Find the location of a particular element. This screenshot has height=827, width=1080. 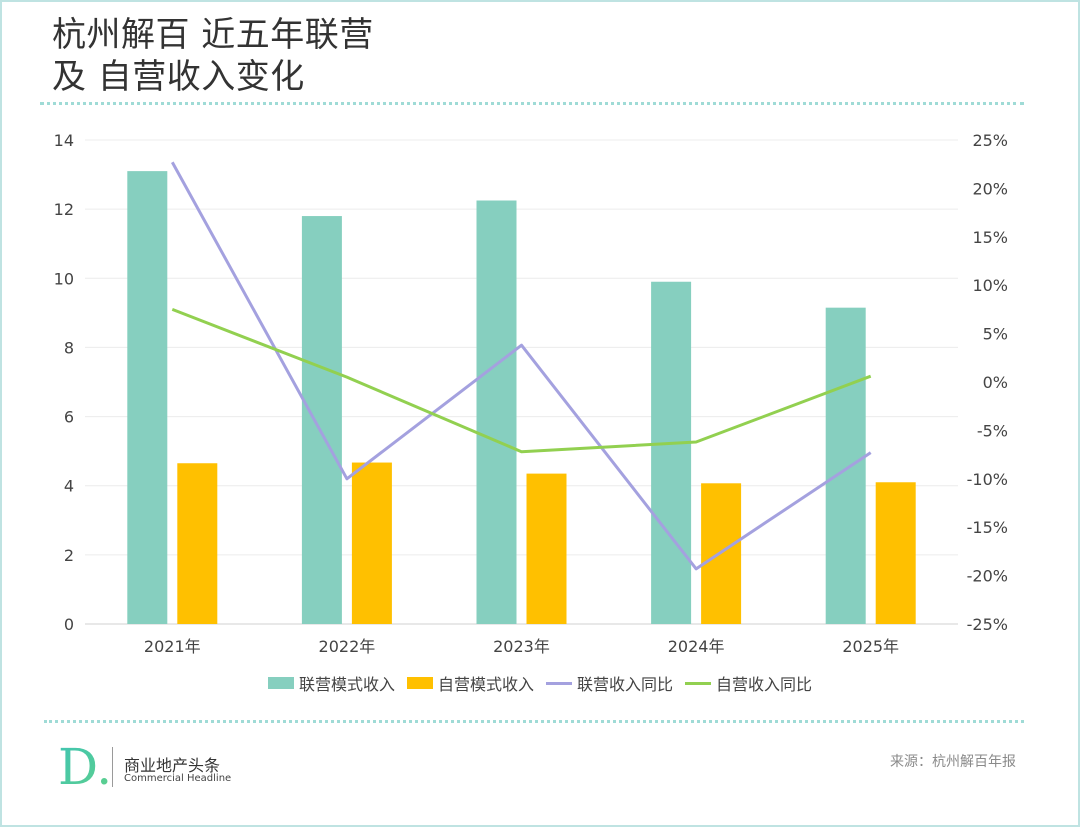

legend-label: 自营收入同比 is located at coordinates (764, 684).